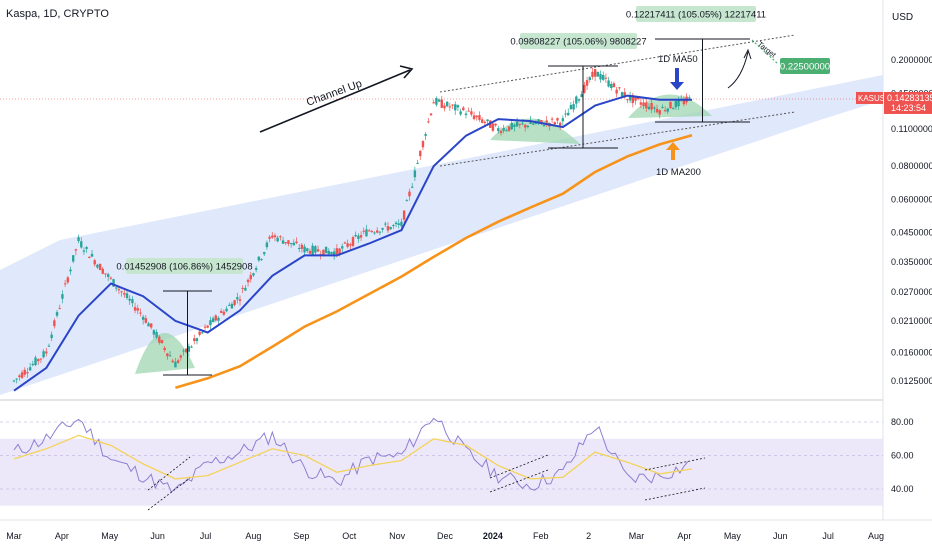  Describe the element at coordinates (911, 381) in the screenshot. I see `price-tick-label: 0.01250000` at that location.